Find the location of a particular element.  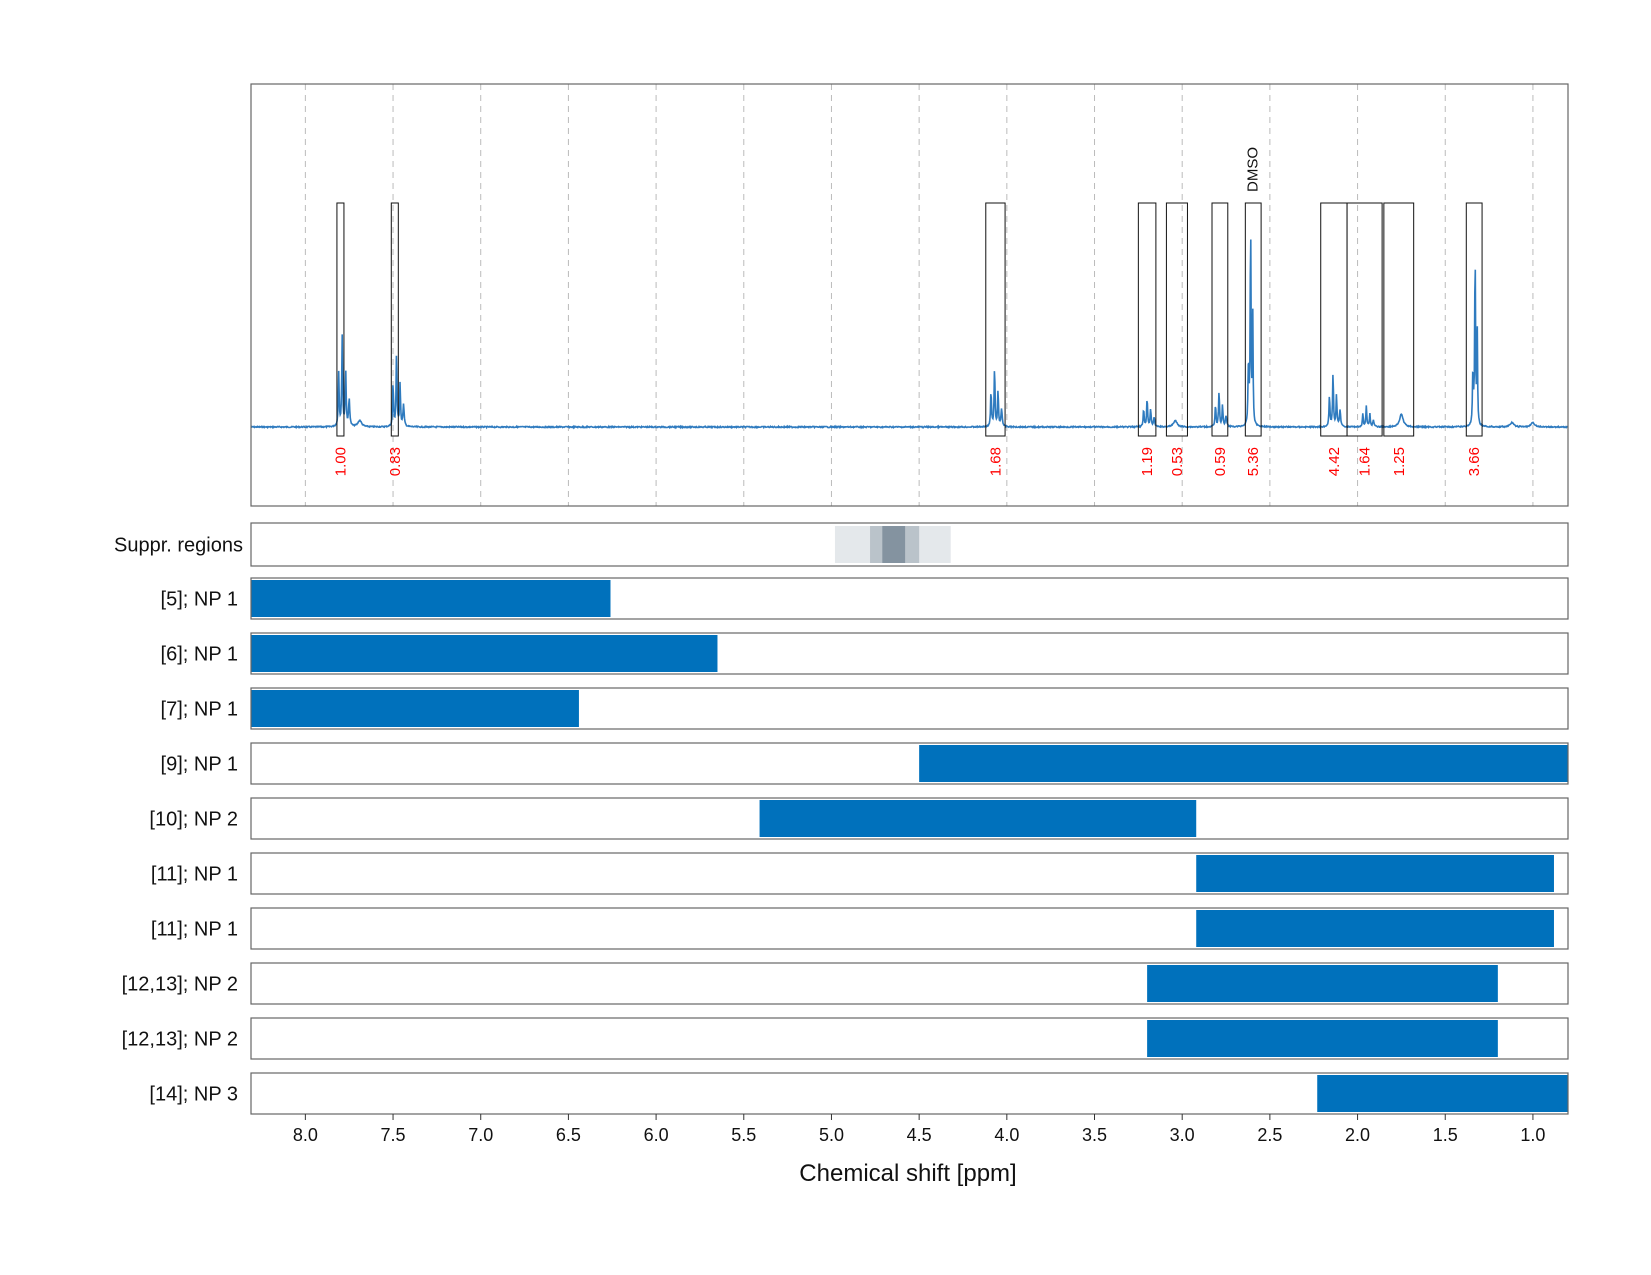

range-row-label: [14]; NP 3 is located at coordinates (193, 1095).